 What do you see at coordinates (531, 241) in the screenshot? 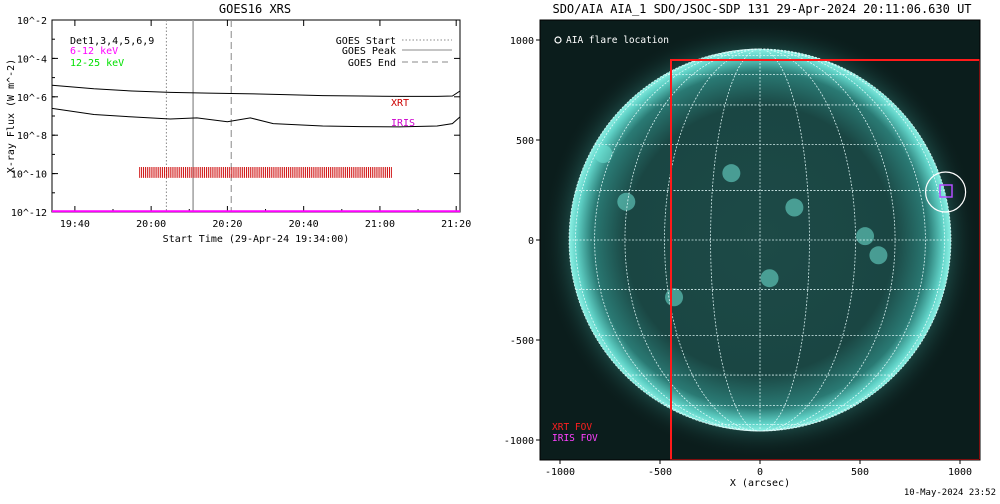
I see `aia-y-tick-label: 0` at bounding box center [531, 241].